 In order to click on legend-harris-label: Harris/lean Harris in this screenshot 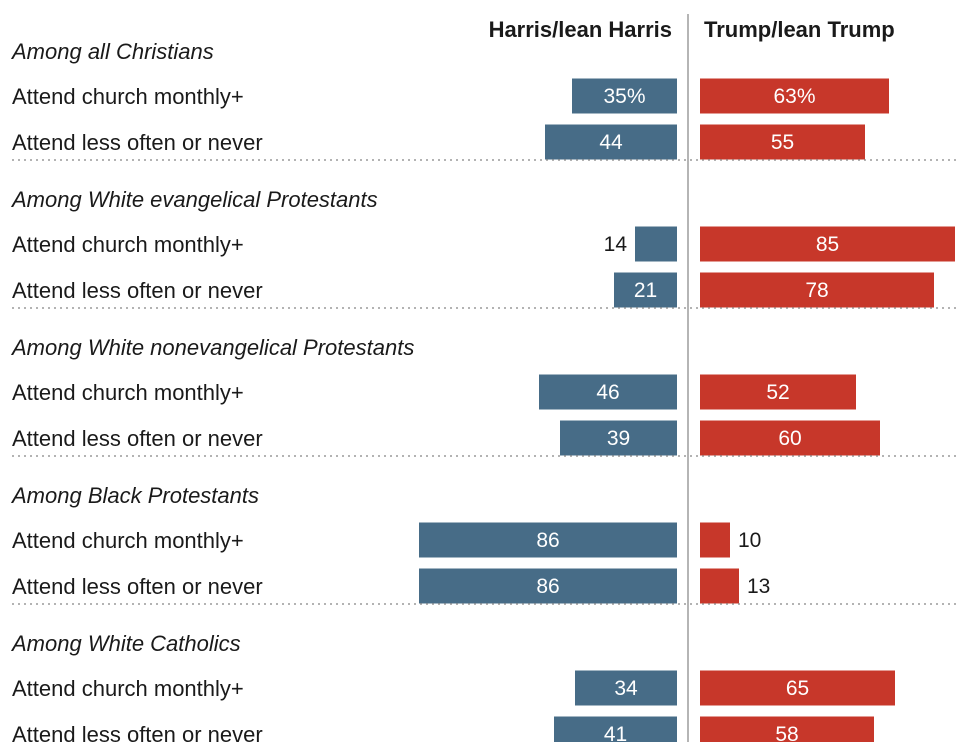, I will do `click(580, 29)`.